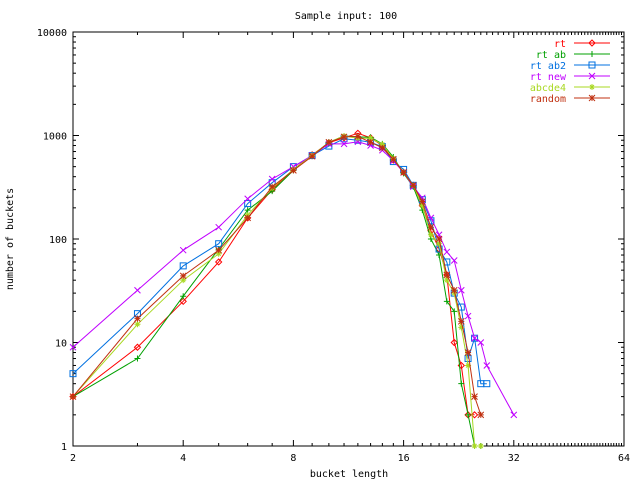 The image size is (640, 480). I want to click on y-tick-label: 100, so click(58, 240).